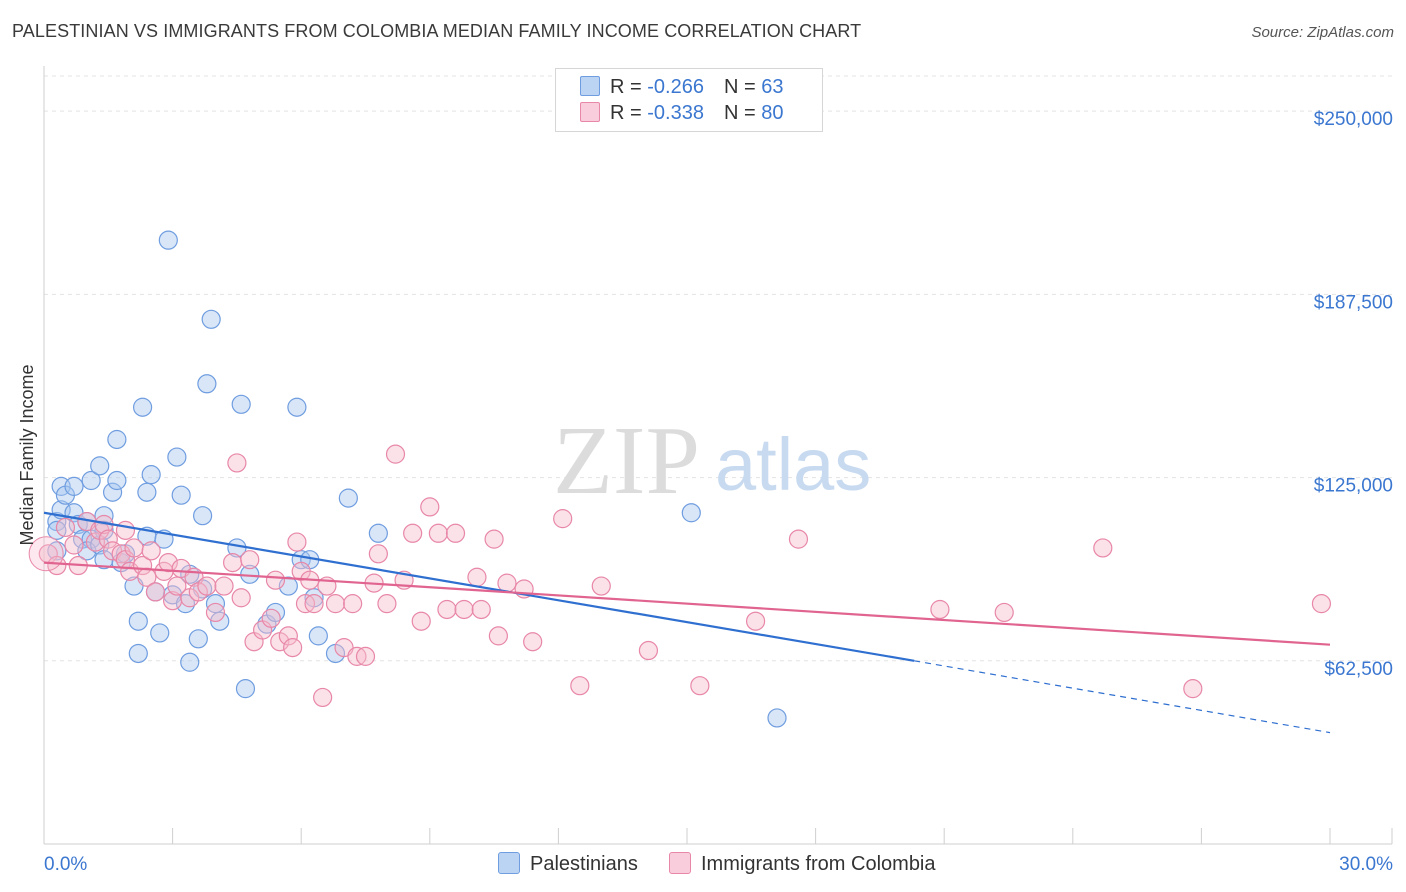 This screenshot has height=892, width=1406. What do you see at coordinates (793, 464) in the screenshot?
I see `watermark-atlas: atlas` at bounding box center [793, 464].